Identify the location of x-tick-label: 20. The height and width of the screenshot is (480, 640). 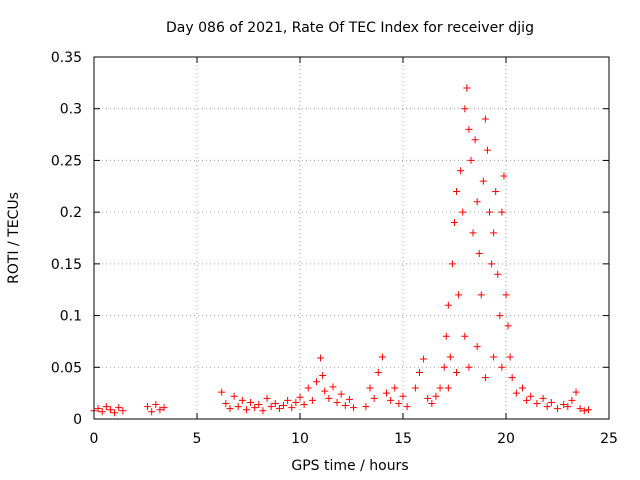
(506, 439).